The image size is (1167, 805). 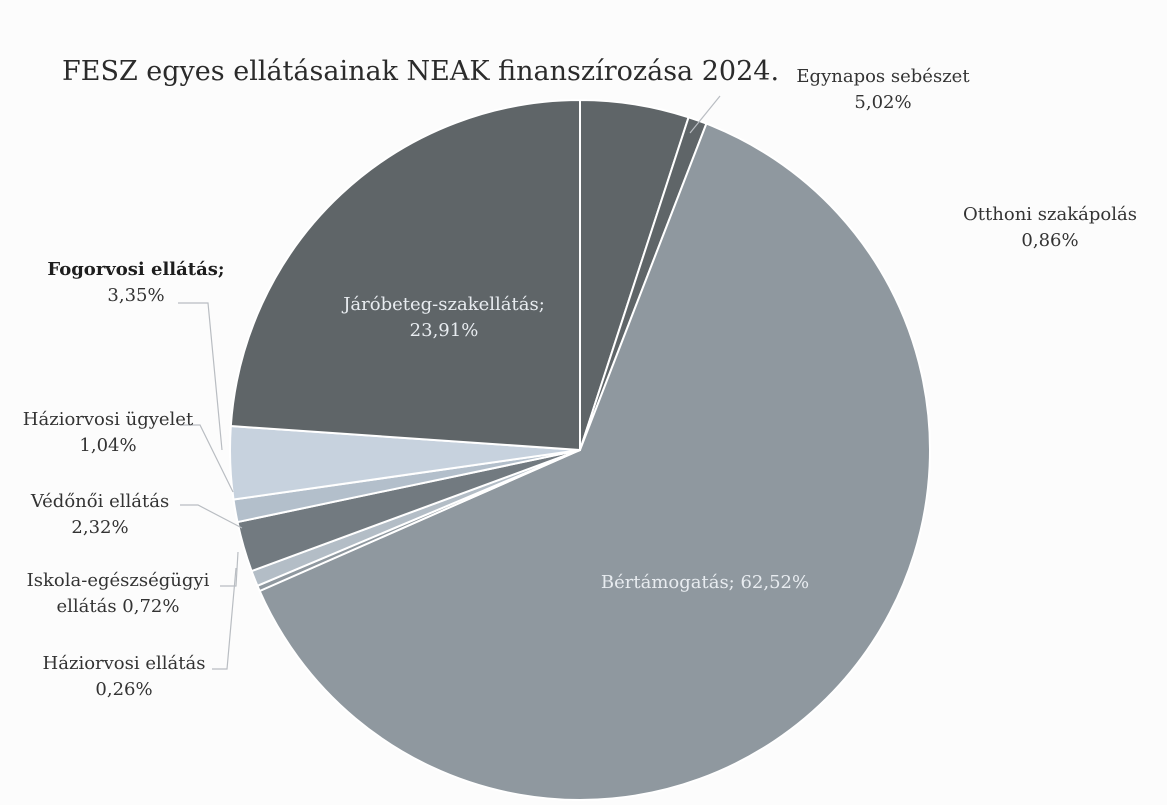 What do you see at coordinates (118, 580) in the screenshot?
I see `slice-label-line: Iskola-egészségügyi` at bounding box center [118, 580].